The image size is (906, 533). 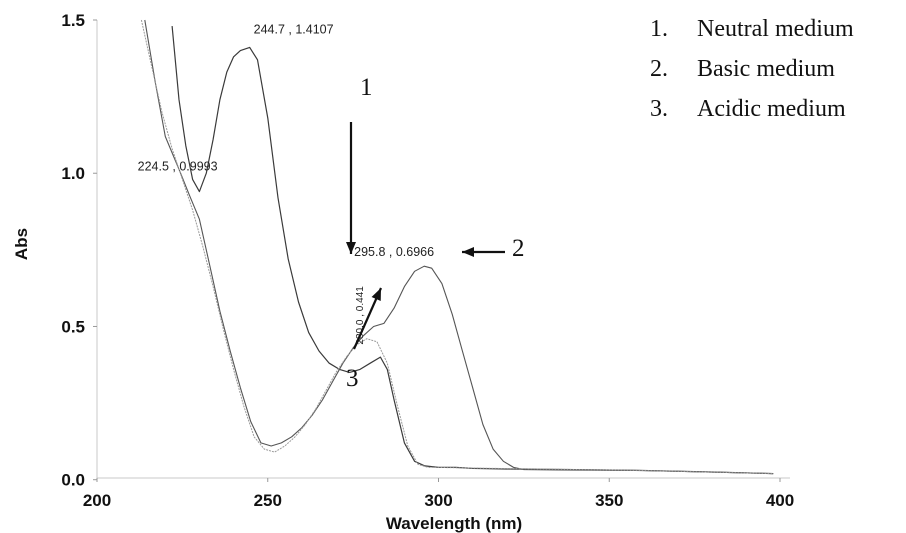 What do you see at coordinates (766, 69) in the screenshot?
I see `legend-label-basic: Basic medium` at bounding box center [766, 69].